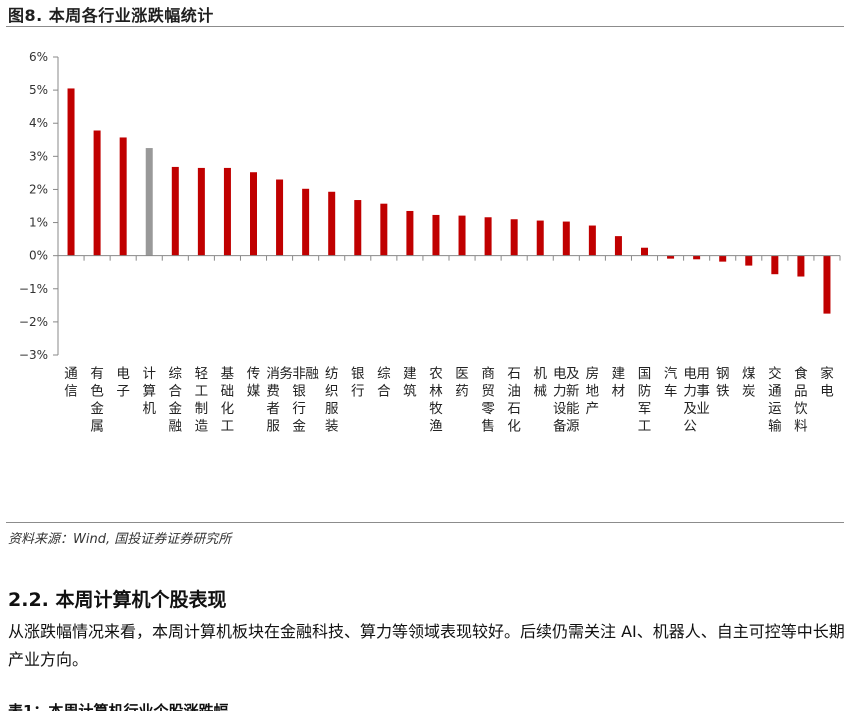 This screenshot has width=850, height=711. What do you see at coordinates (38, 189) in the screenshot?
I see `y-tick-label: 2%` at bounding box center [38, 189].